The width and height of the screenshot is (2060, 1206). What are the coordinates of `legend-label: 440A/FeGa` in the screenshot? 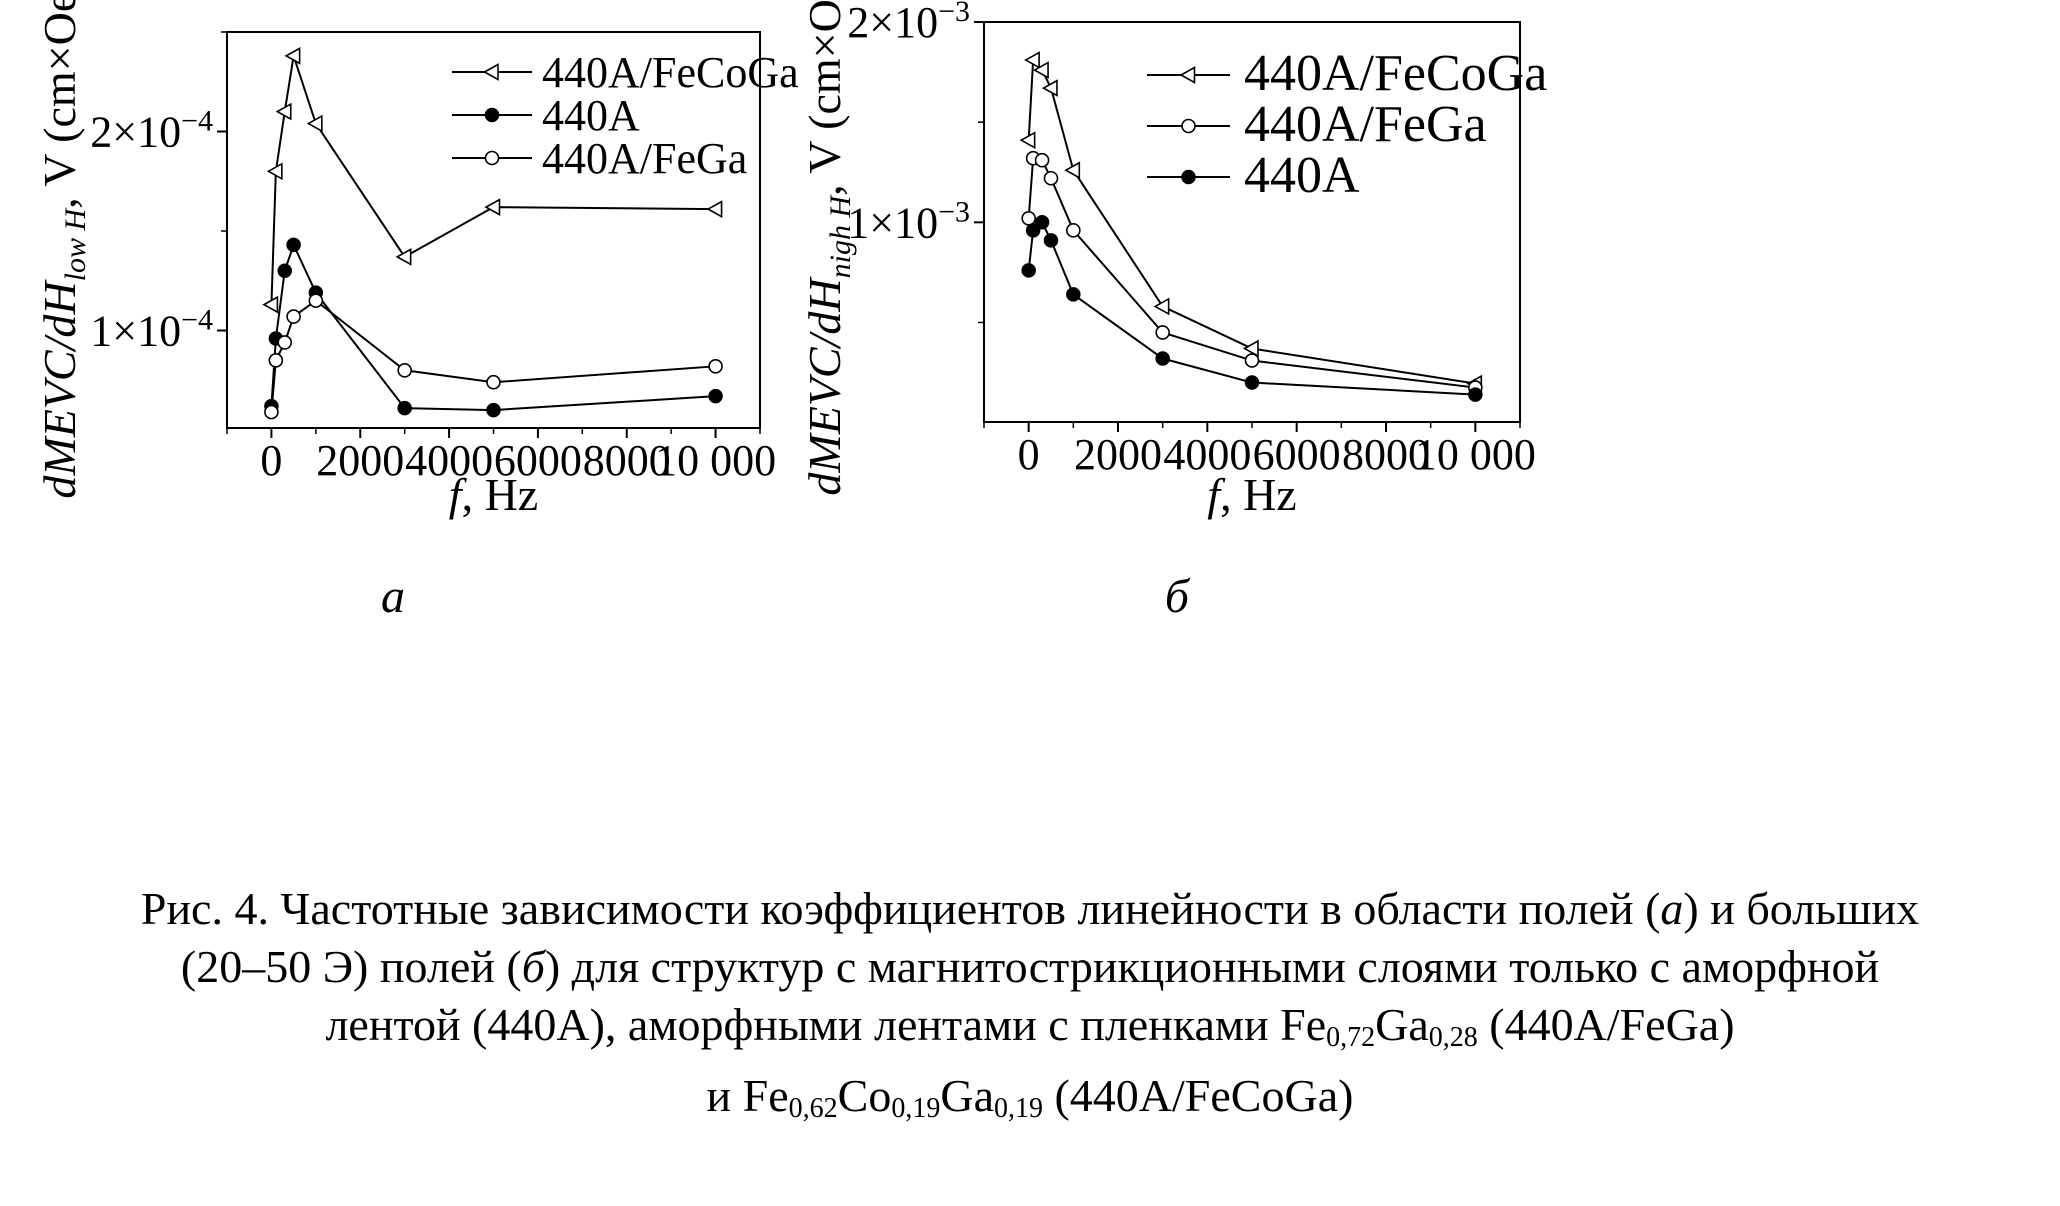 It's located at (644, 158).